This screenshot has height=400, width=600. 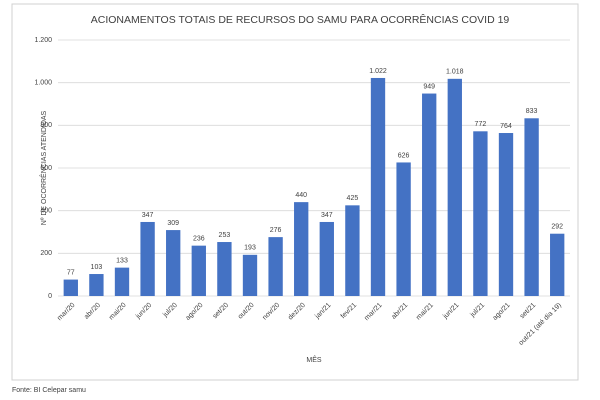 What do you see at coordinates (199, 238) in the screenshot?
I see `value-label: 236` at bounding box center [199, 238].